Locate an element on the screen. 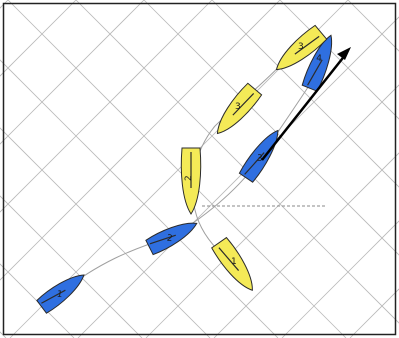 The width and height of the screenshot is (399, 338). yellow-boat-1: 1 is located at coordinates (232, 263).